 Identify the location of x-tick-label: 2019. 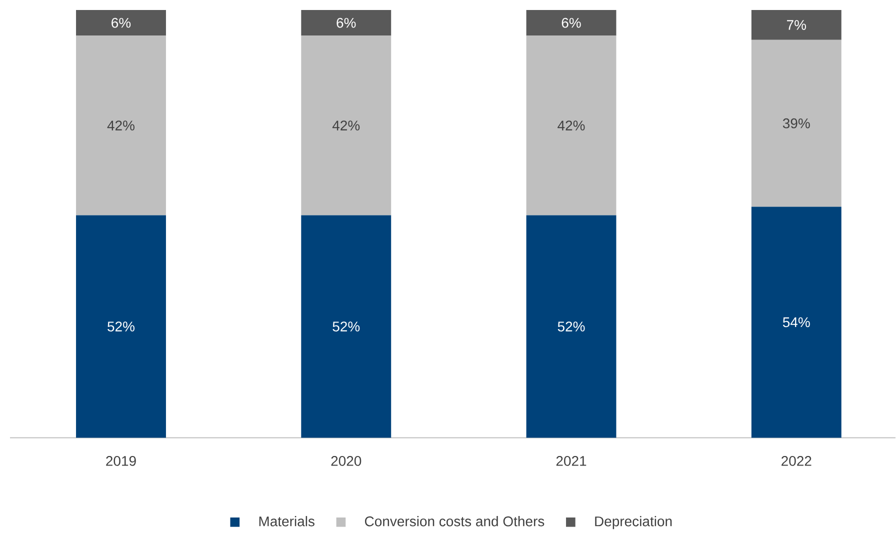
(121, 461).